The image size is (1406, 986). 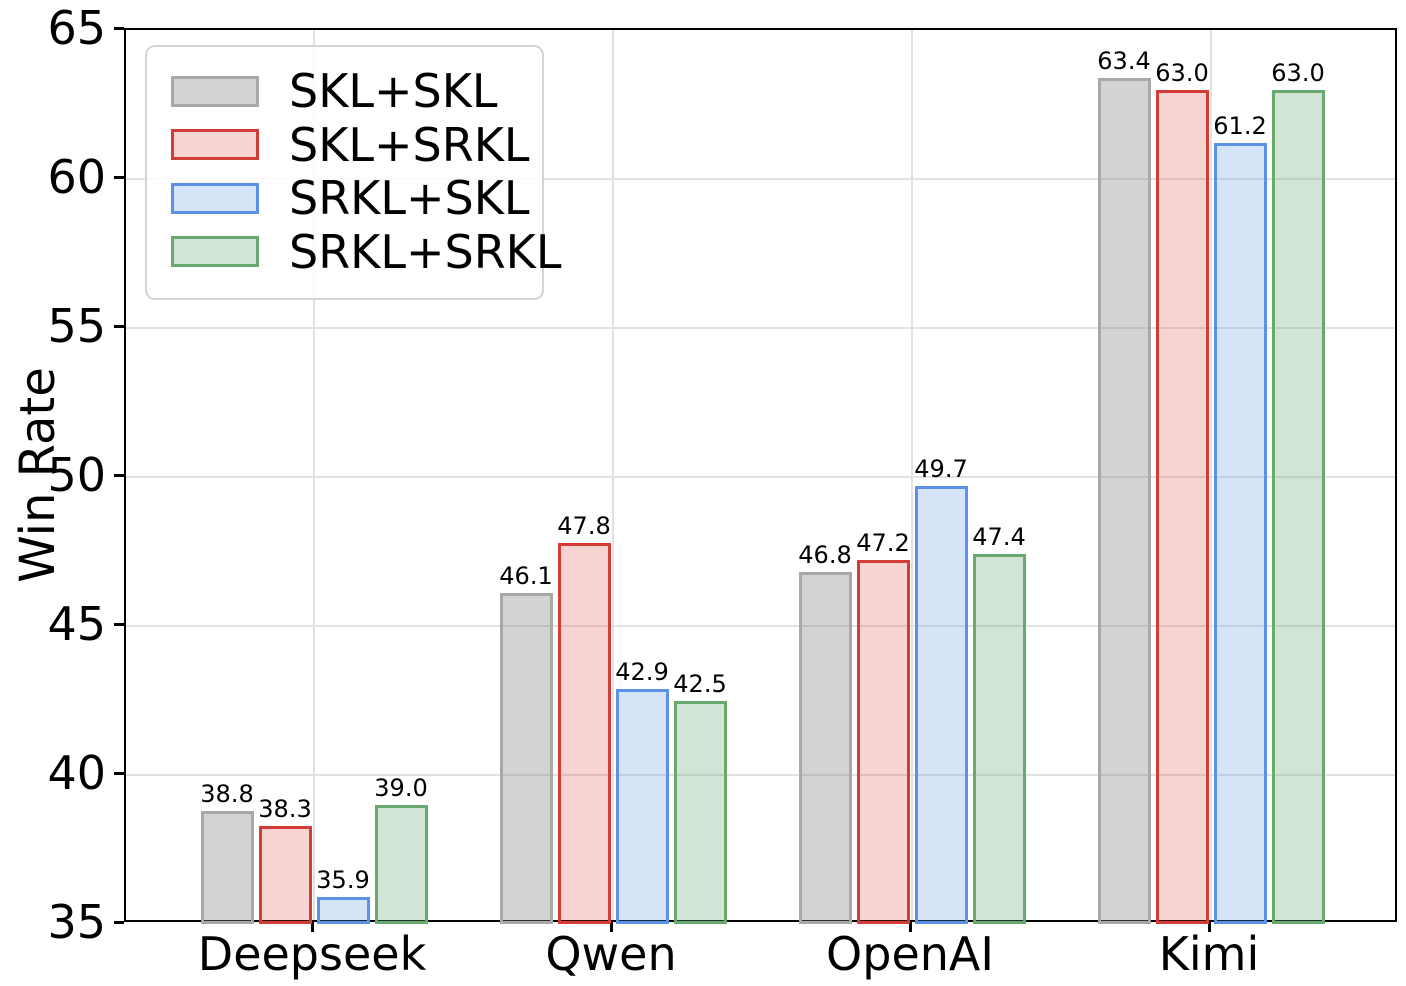 I want to click on bar-SRKL+SRKL-Qwen, so click(x=700, y=812).